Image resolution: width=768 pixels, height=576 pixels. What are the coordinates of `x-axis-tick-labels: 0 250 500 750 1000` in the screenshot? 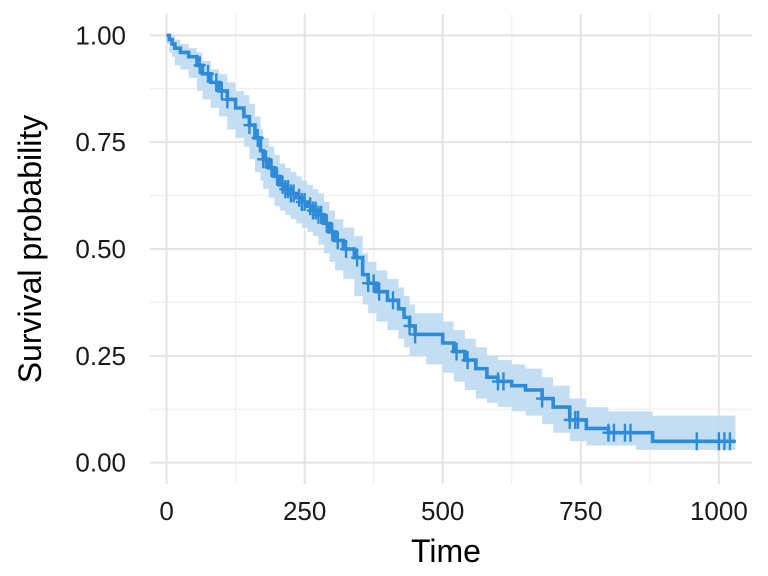 It's located at (453, 511).